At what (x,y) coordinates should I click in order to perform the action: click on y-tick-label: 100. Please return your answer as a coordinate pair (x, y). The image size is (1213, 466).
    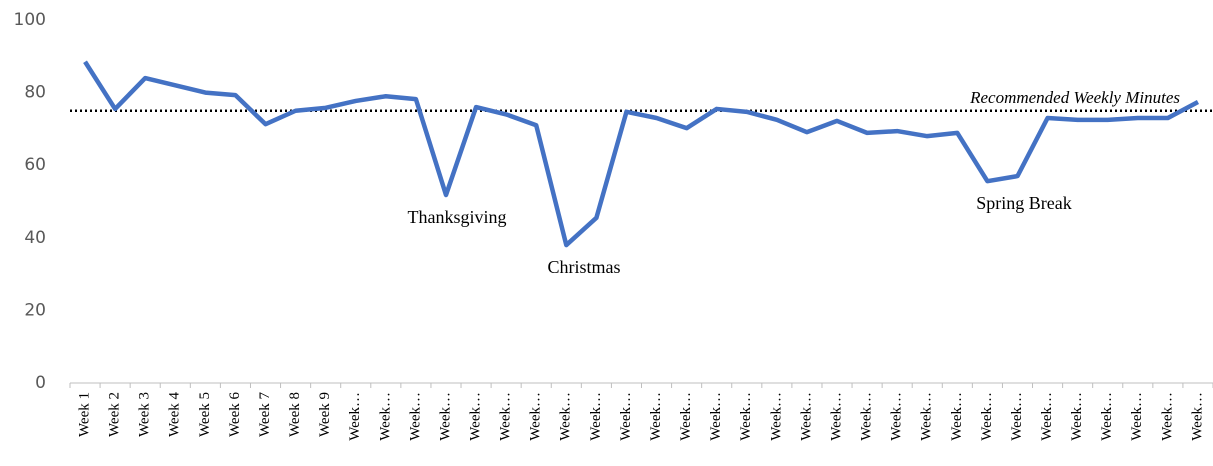
    Looking at the image, I should click on (30, 20).